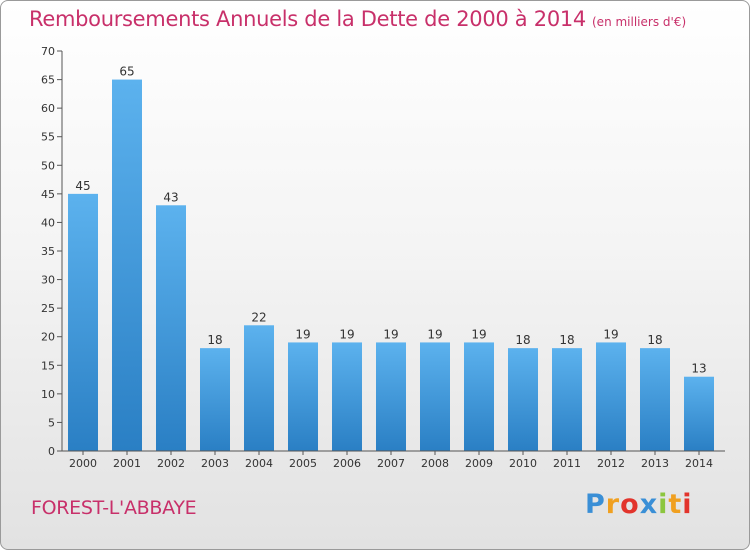  Describe the element at coordinates (567, 399) in the screenshot. I see `bar-2011` at that location.